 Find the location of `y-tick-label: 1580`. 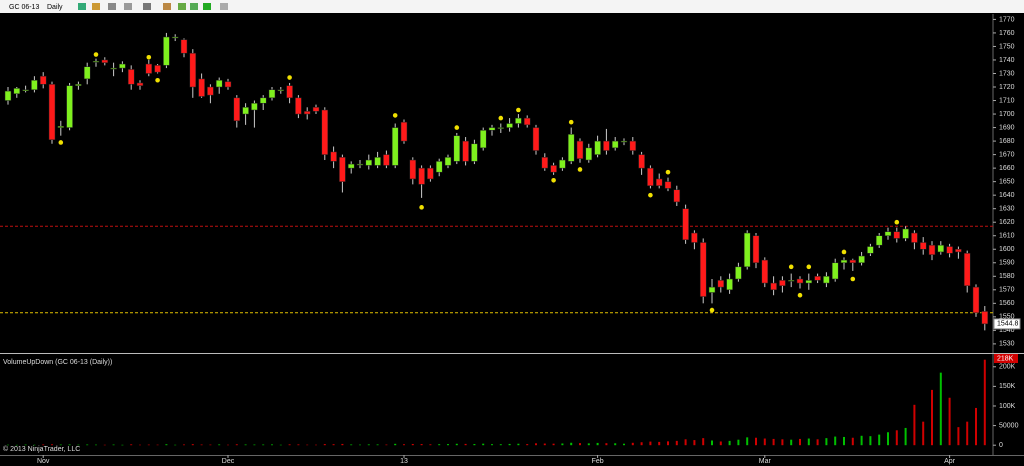

y-tick-label: 1580 is located at coordinates (1007, 276).